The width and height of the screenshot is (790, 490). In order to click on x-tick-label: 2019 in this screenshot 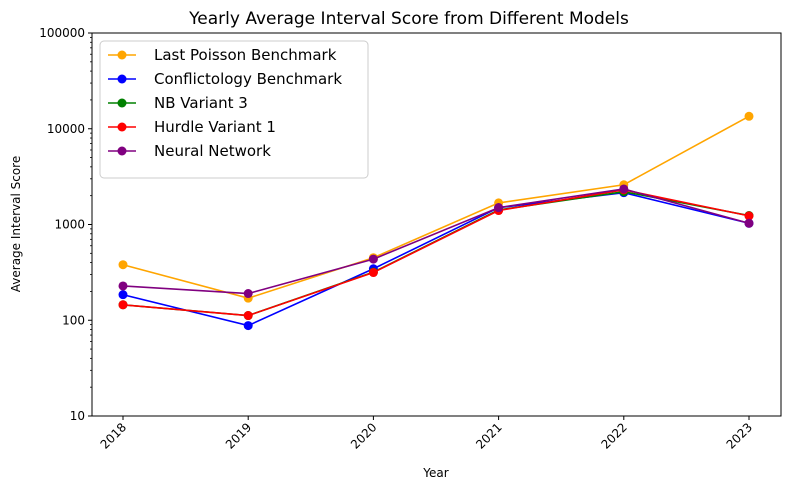, I will do `click(238, 435)`.